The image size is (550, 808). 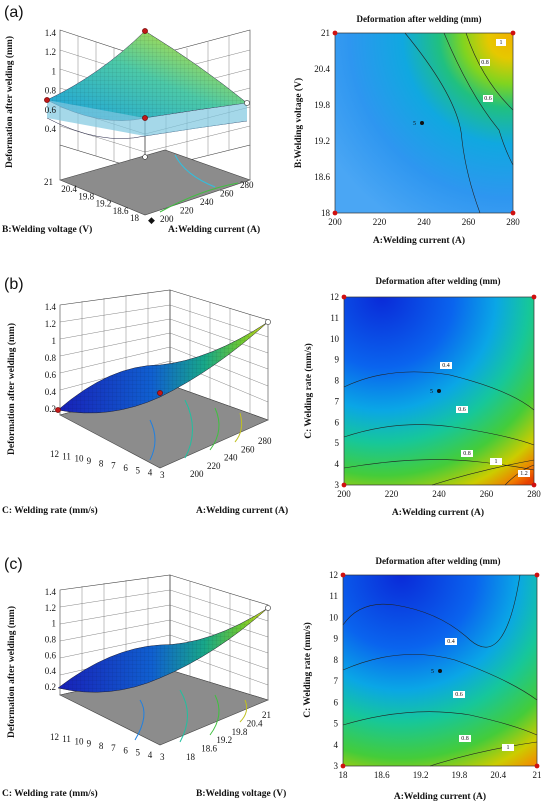 I want to click on y-tick: 19.8, so click(x=86, y=196).